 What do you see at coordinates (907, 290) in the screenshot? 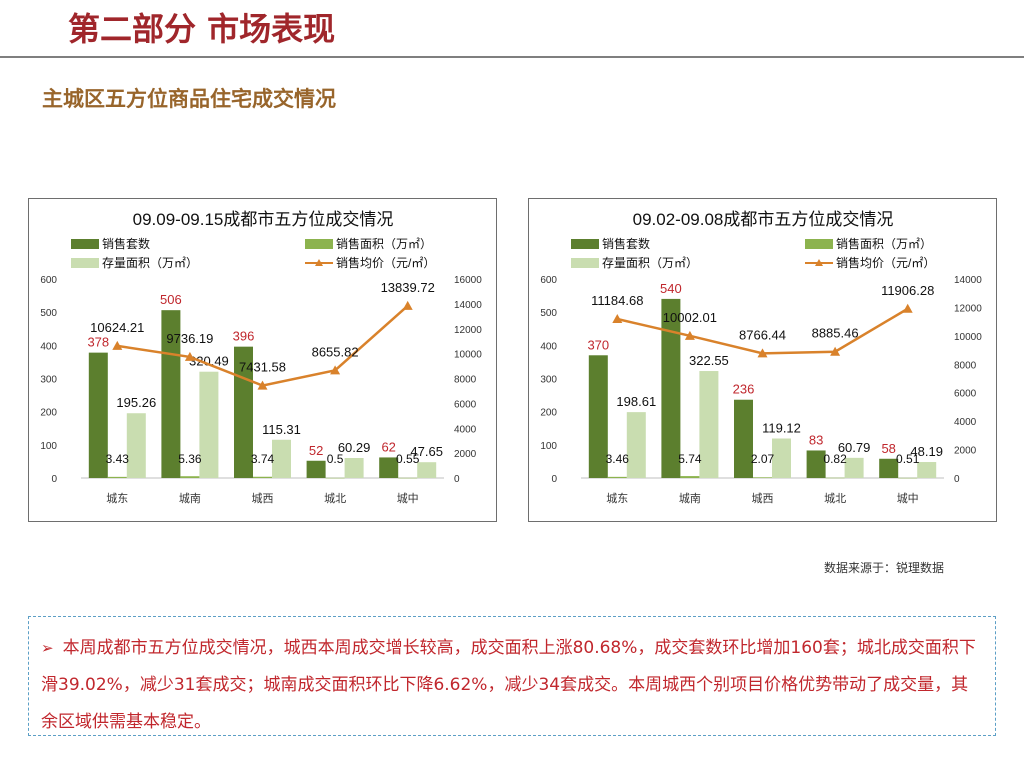
I see `price-data-label: 11906.28` at bounding box center [907, 290].